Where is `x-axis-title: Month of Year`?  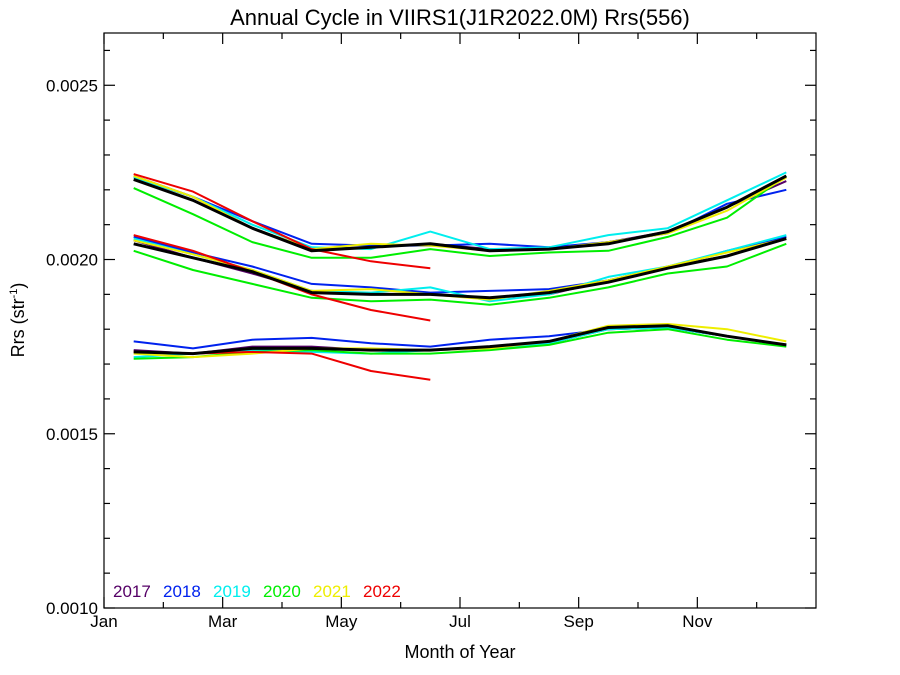
x-axis-title: Month of Year is located at coordinates (459, 652).